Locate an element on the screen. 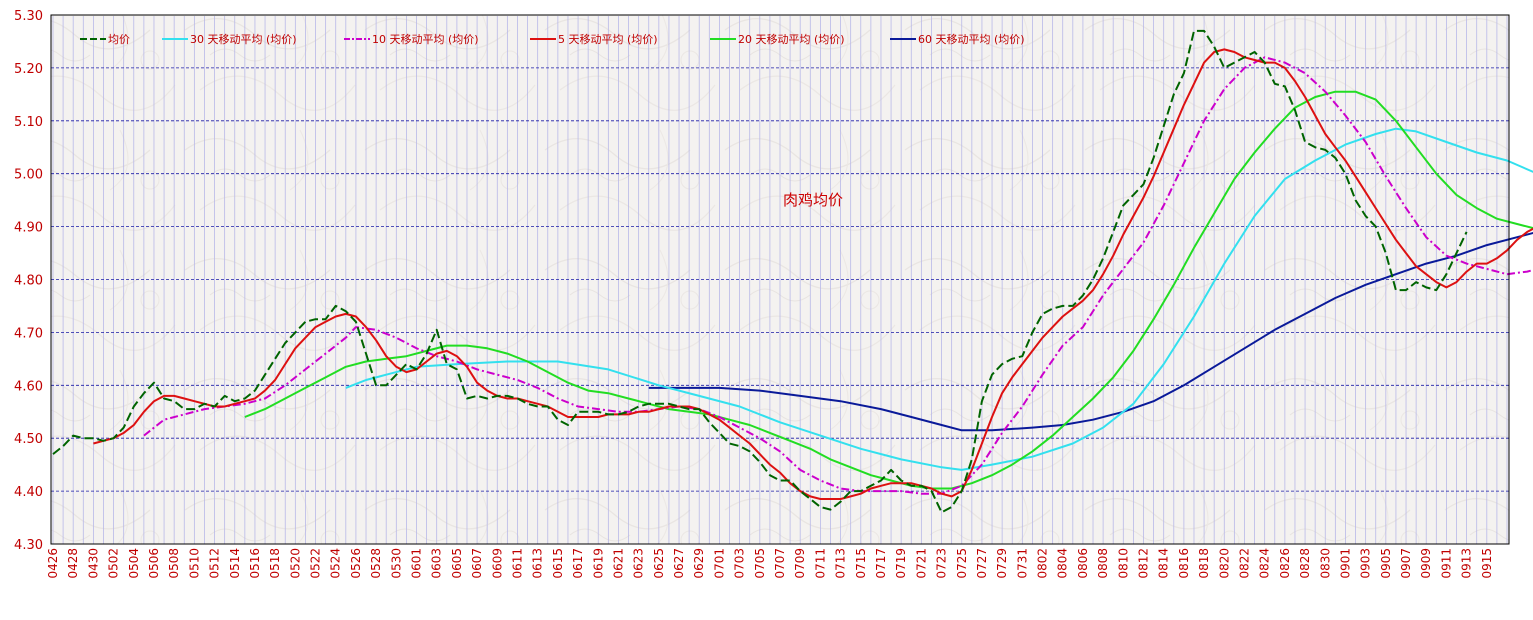 This screenshot has width=1533, height=620. x-tick-label: 0915 is located at coordinates (1487, 563).